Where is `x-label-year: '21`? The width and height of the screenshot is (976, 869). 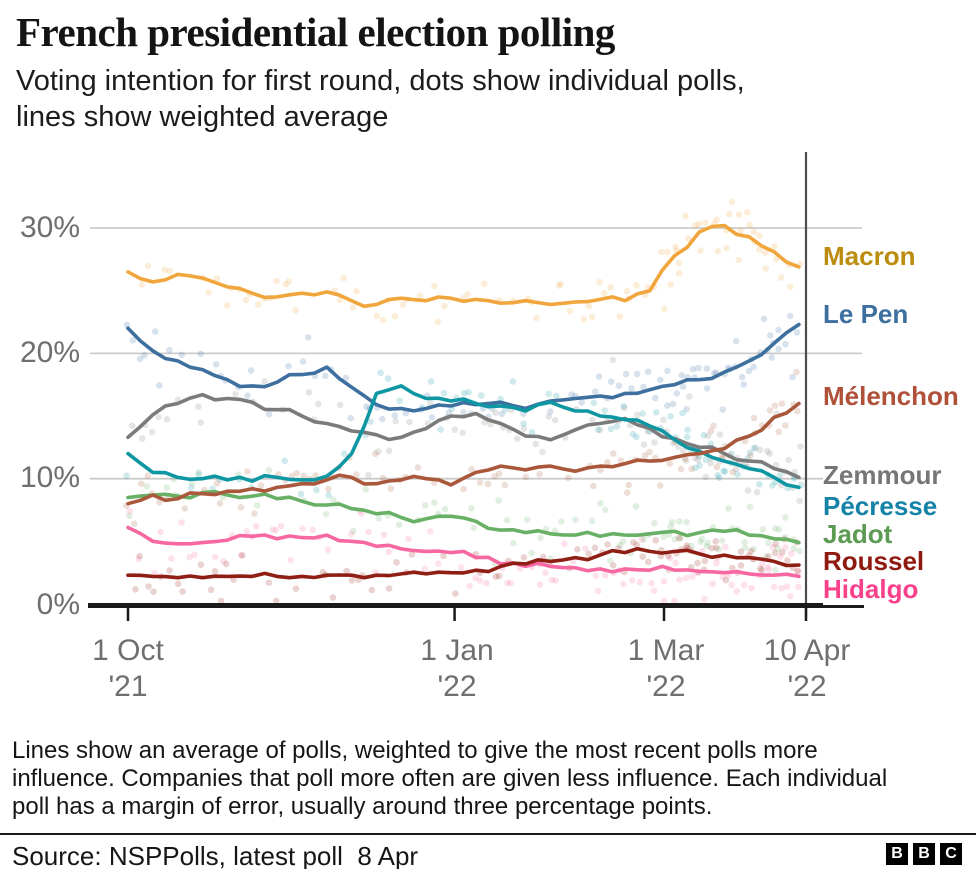
x-label-year: '21 is located at coordinates (128, 686).